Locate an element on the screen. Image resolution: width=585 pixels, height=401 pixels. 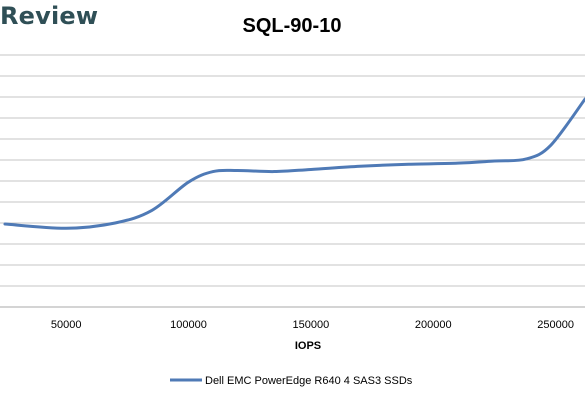
chart-title: SQL-90-10 is located at coordinates (292, 26).